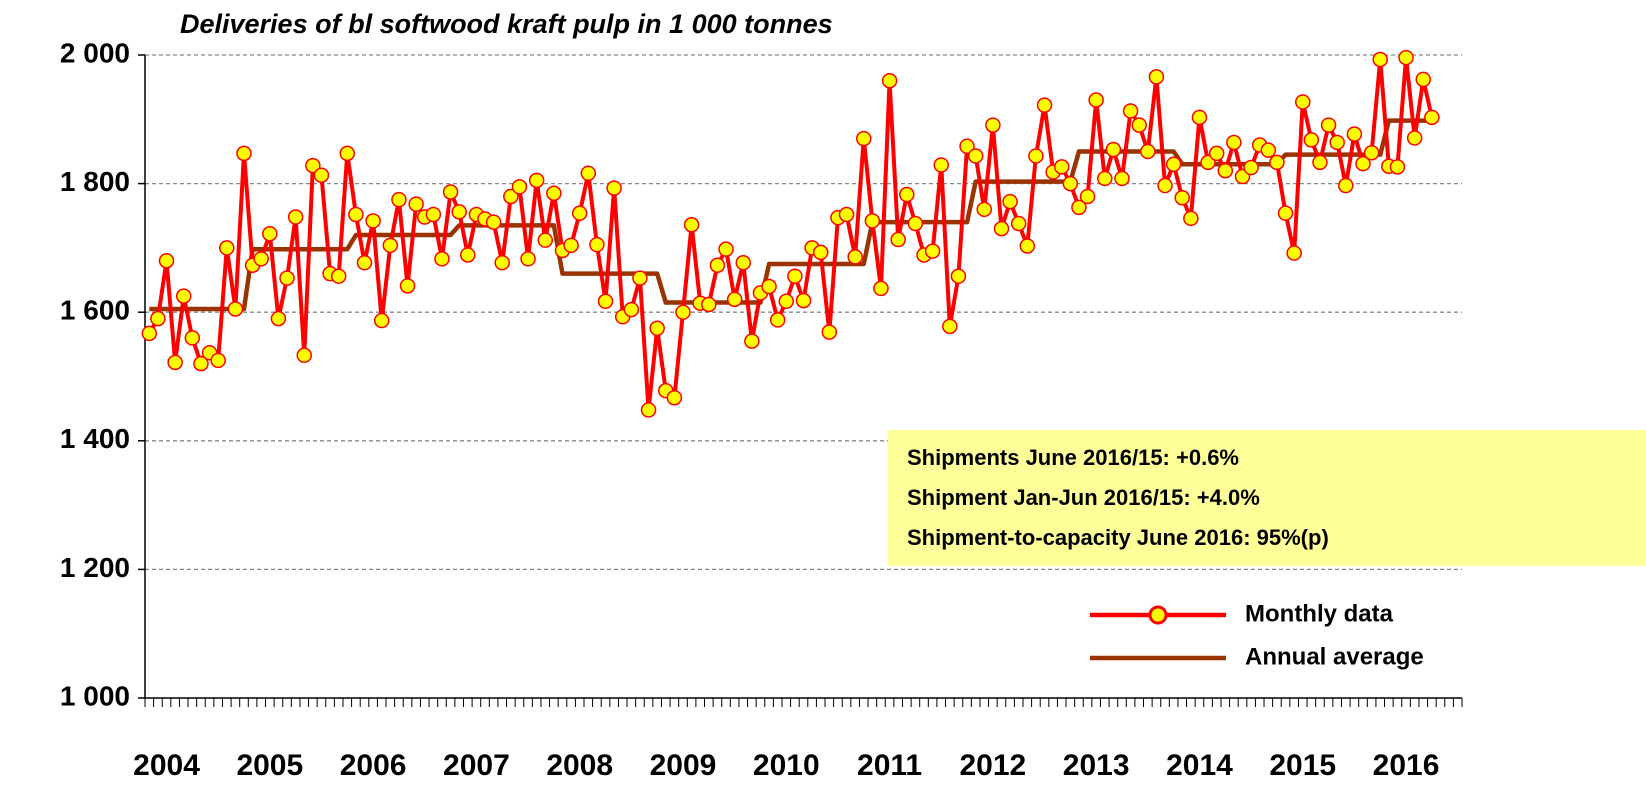 Image resolution: width=1646 pixels, height=810 pixels. What do you see at coordinates (1302, 765) in the screenshot?
I see `x-tick-label: 2015` at bounding box center [1302, 765].